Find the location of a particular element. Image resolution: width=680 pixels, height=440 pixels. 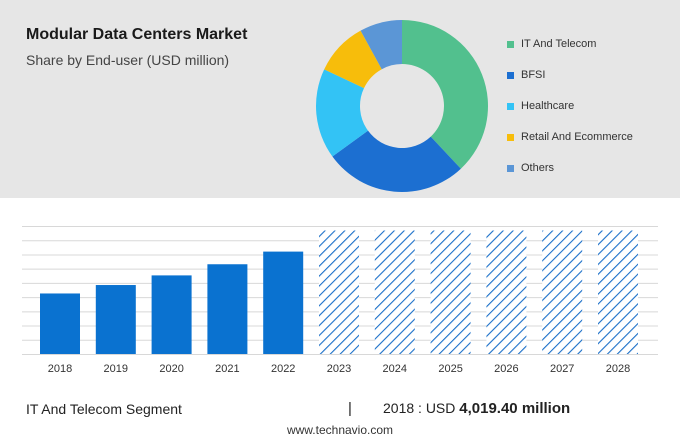

legend-label: BFSI is located at coordinates (533, 75).